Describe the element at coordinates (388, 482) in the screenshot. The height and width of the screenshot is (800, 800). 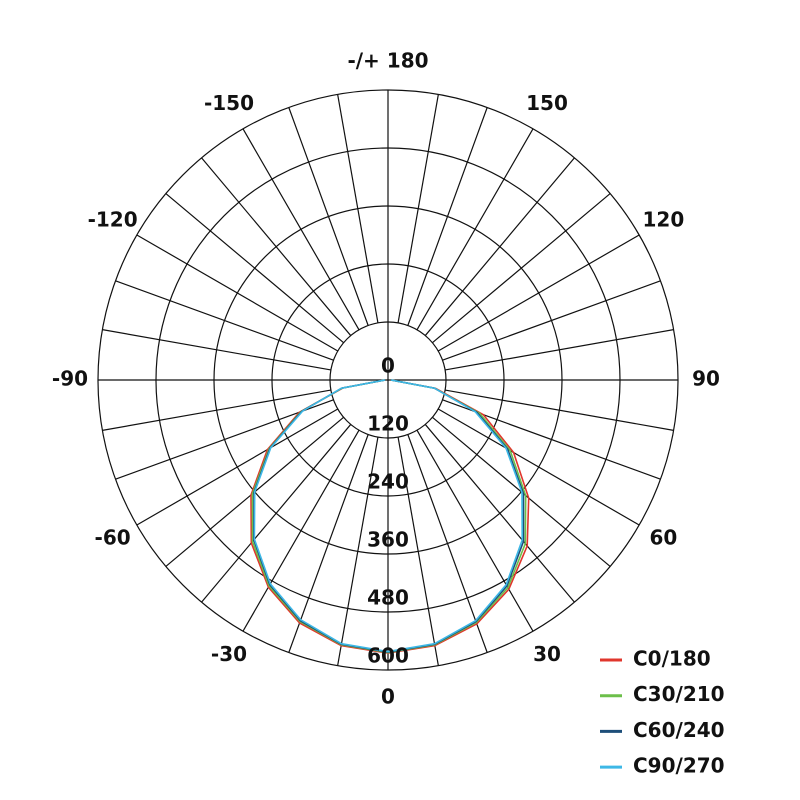
I see `r-tick-label: 240` at that location.